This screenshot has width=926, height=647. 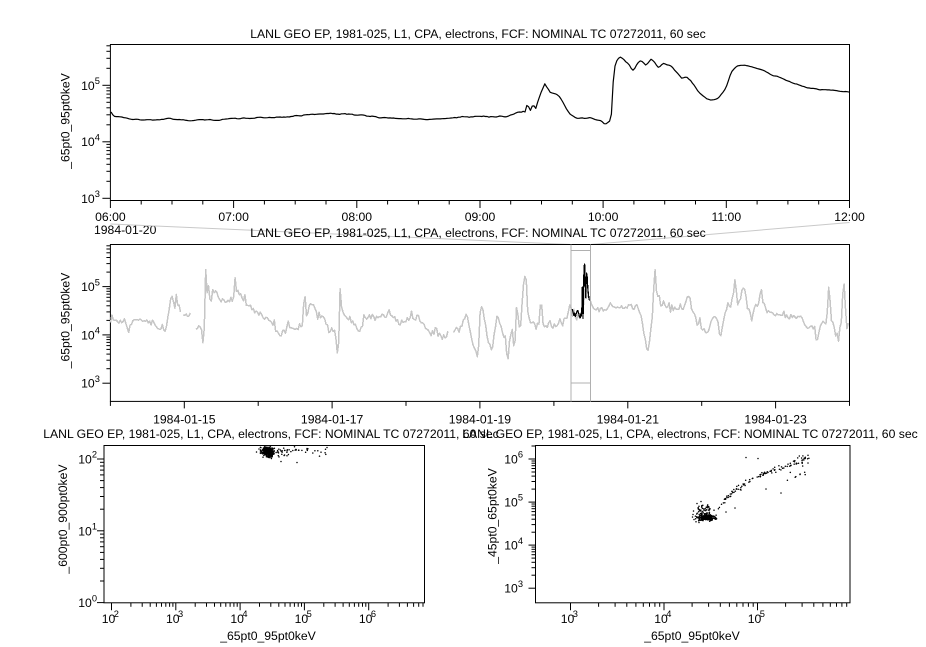 I want to click on svg-text: 10:00, so click(x=603, y=217).